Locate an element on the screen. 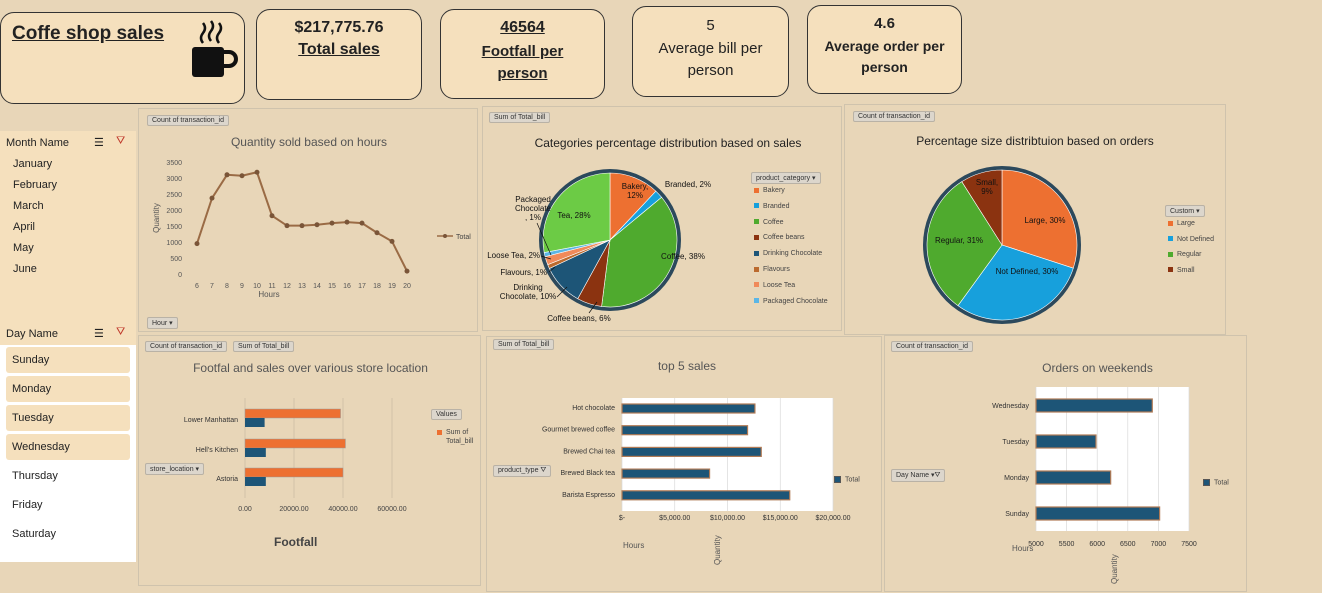  bar-orders is located at coordinates (1073, 477).